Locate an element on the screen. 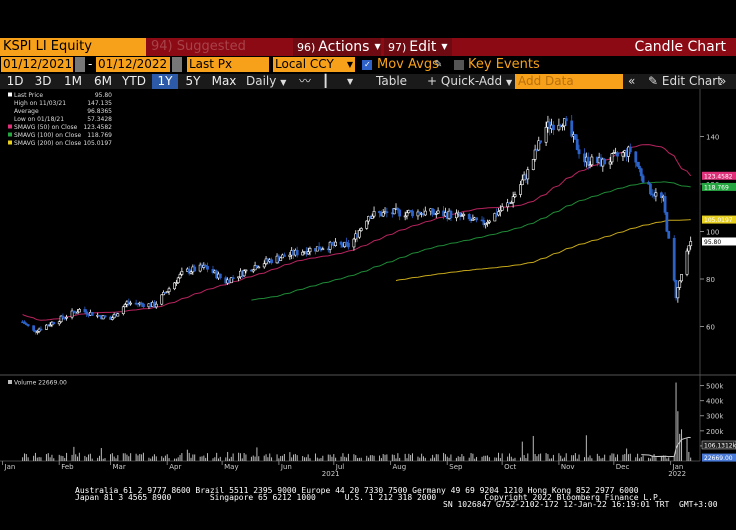  suggested-charts-button: 94) Suggested Charts is located at coordinates (198, 55).